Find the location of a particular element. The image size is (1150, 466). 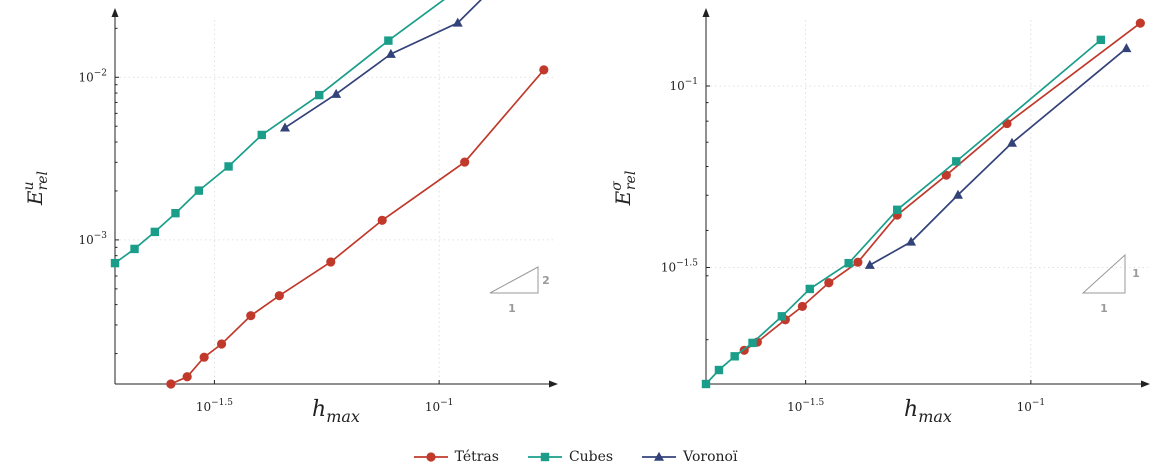

y-tick-label: 10⁻¹ is located at coordinates (683, 85).